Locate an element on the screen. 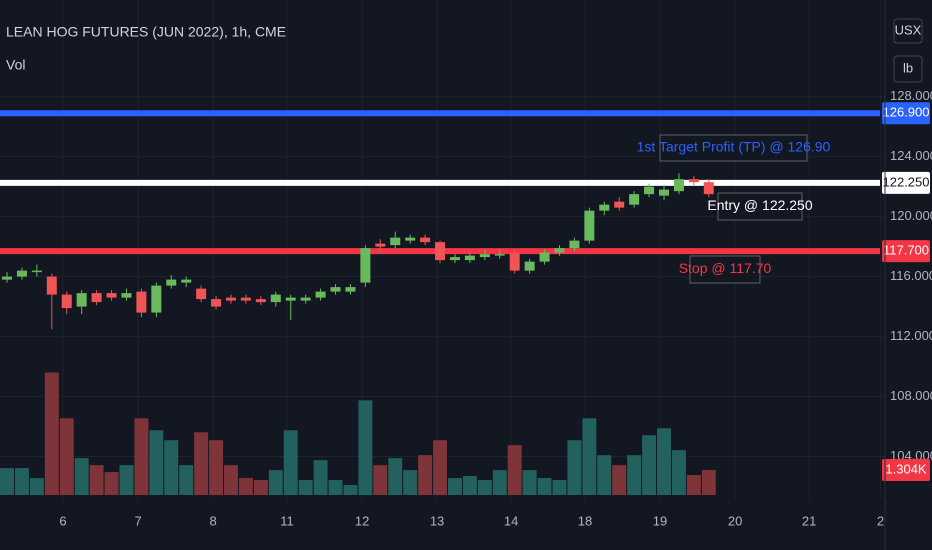 The image size is (932, 550). currency-button is located at coordinates (908, 31).